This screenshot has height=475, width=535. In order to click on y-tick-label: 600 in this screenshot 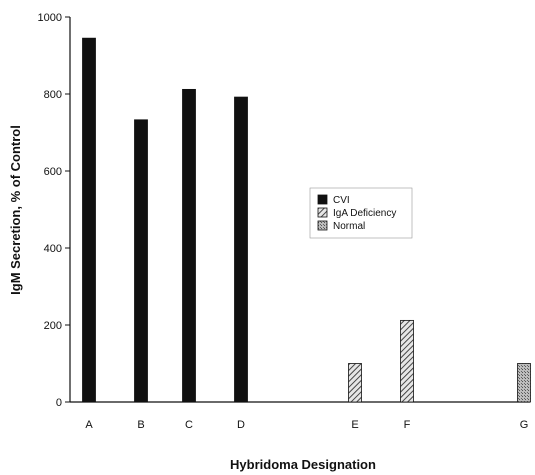, I will do `click(53, 172)`.